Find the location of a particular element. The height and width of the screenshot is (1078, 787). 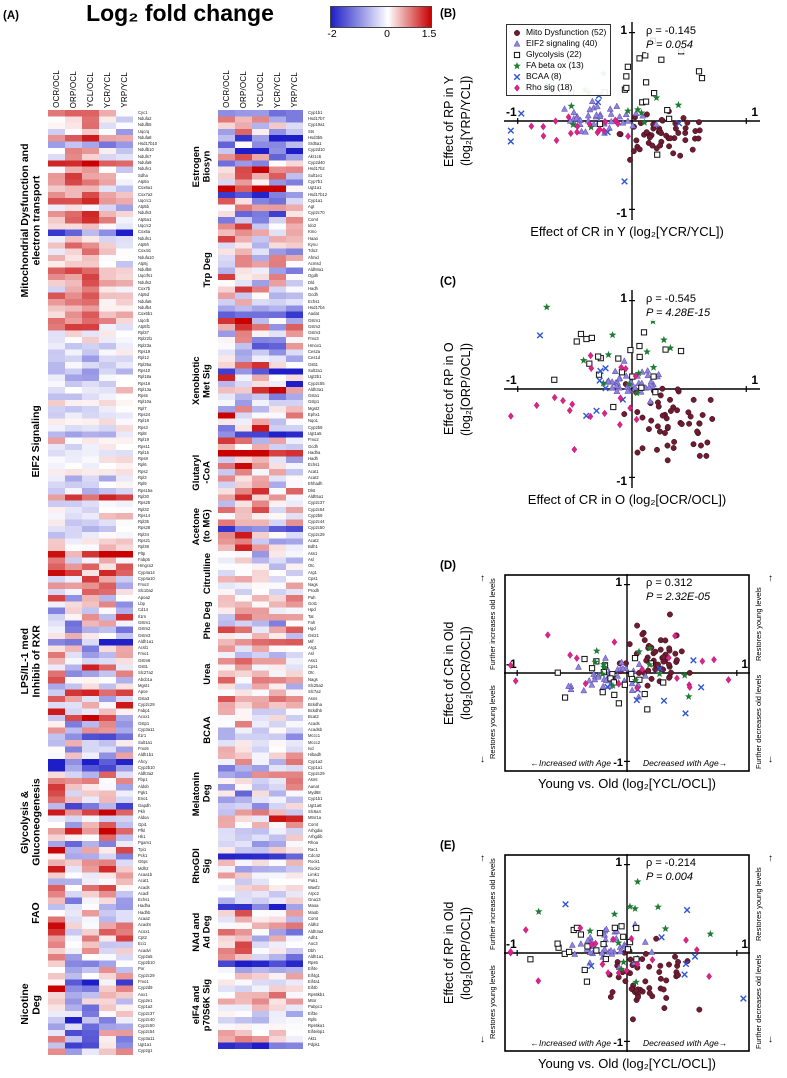

gene-row-label: Sdha is located at coordinates (143, 175).